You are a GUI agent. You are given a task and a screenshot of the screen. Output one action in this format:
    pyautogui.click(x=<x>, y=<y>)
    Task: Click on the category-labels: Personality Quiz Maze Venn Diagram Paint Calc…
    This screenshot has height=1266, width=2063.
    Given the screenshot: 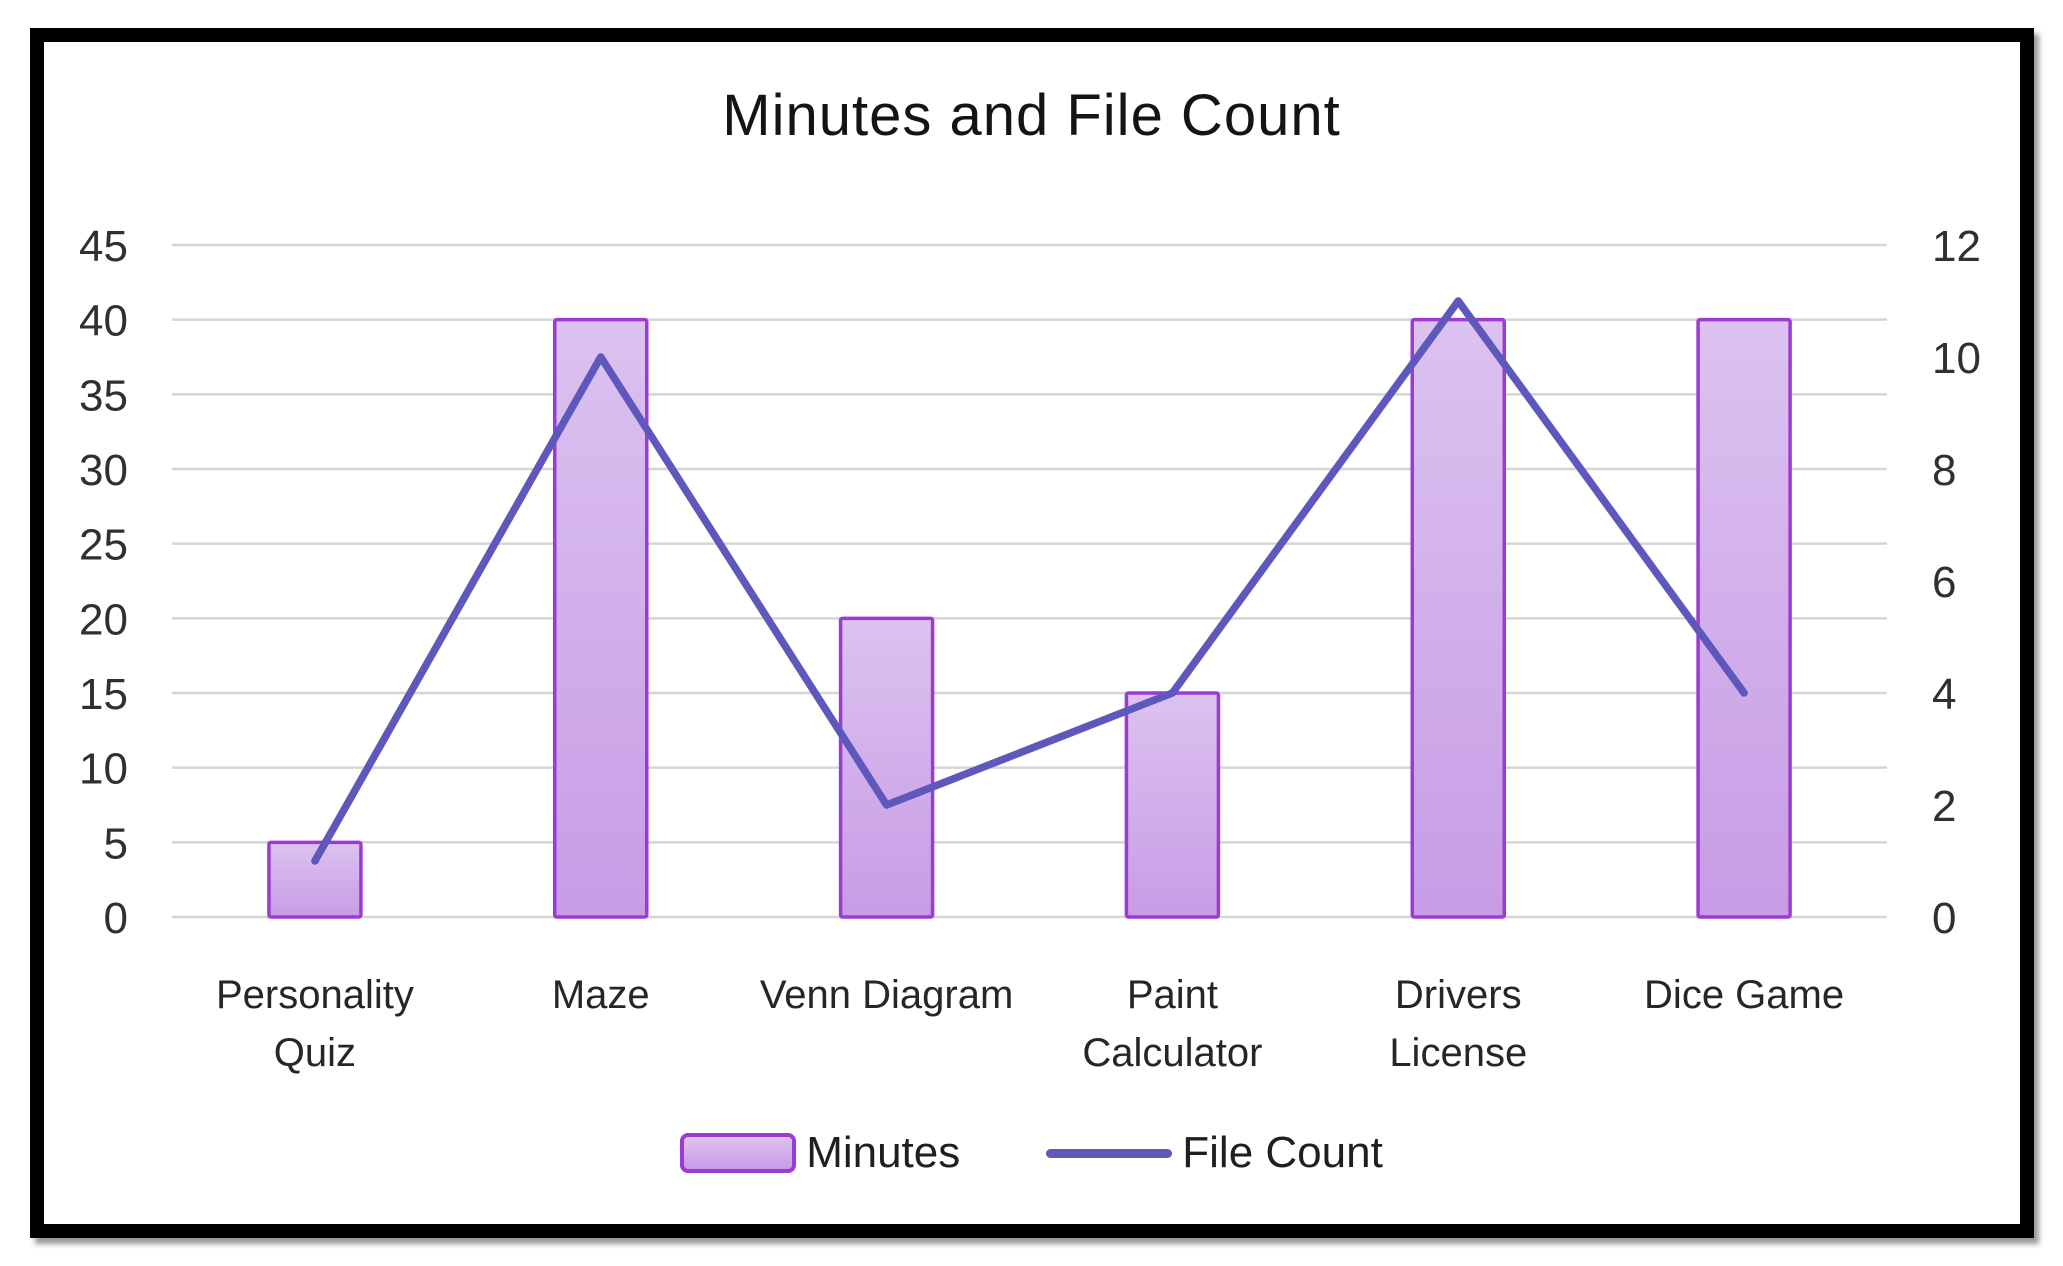 What is the action you would take?
    pyautogui.click(x=1030, y=1024)
    